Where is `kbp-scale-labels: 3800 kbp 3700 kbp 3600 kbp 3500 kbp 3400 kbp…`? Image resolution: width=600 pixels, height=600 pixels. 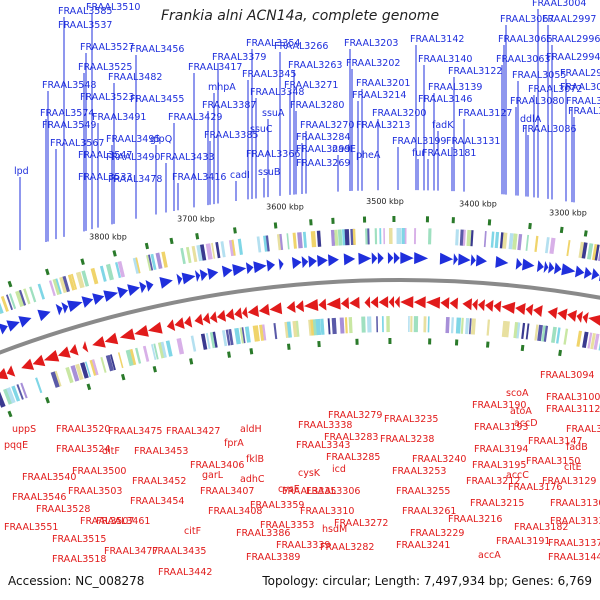
kbp-scale-labels: 3800 kbp 3700 kbp 3600 kbp 3500 kbp 3400 kbp… is located at coordinates (338, 219).